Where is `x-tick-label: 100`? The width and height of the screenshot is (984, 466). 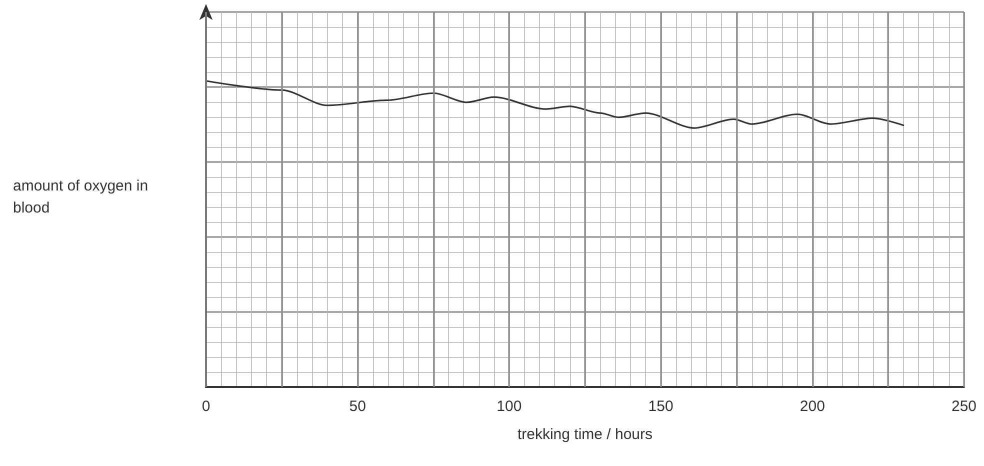
x-tick-label: 100 is located at coordinates (509, 406).